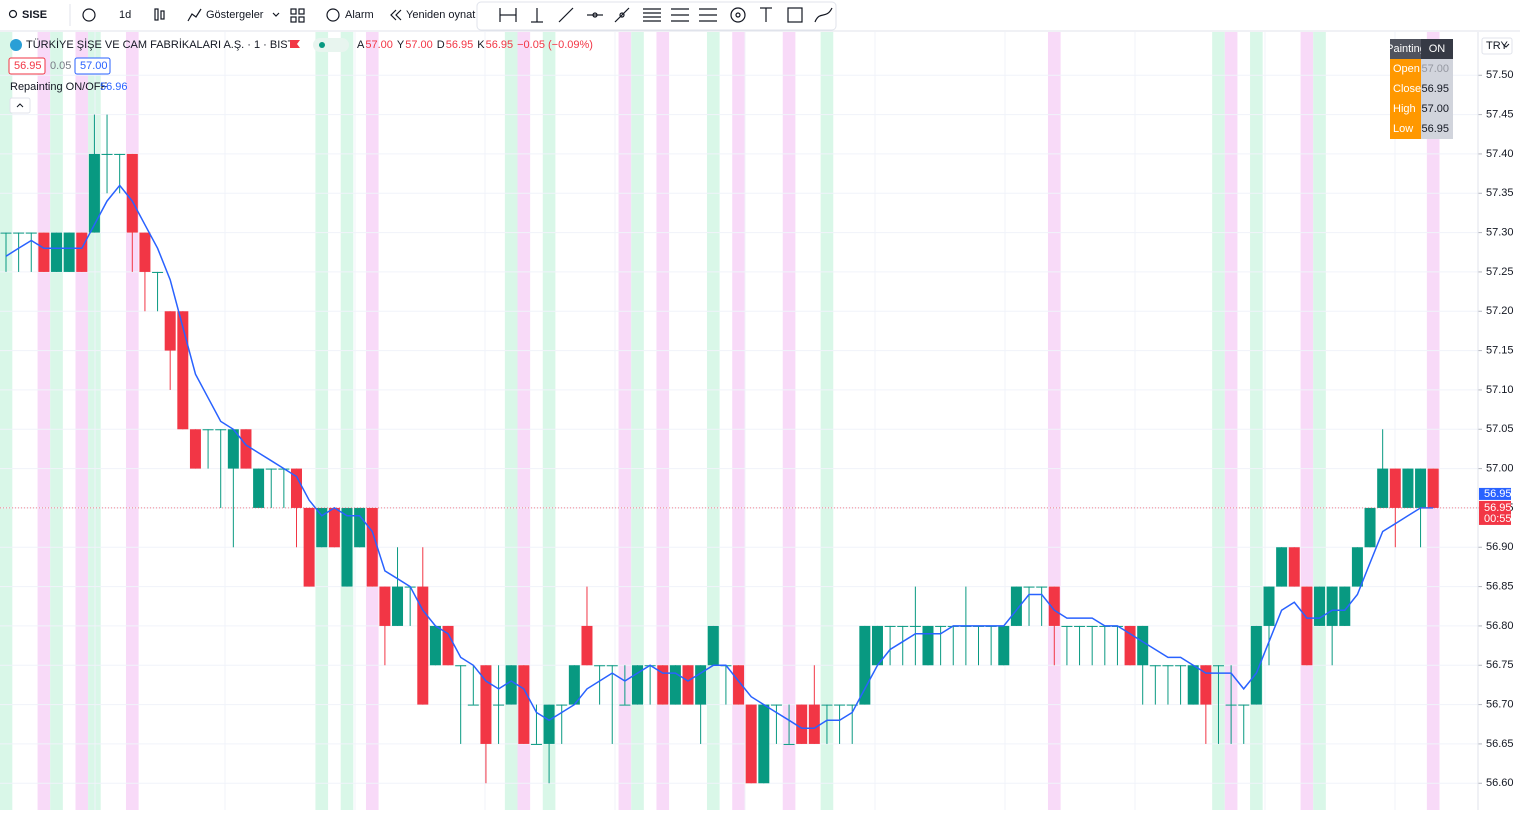 The height and width of the screenshot is (815, 1520). What do you see at coordinates (295, 44) in the screenshot?
I see `flag-icon` at bounding box center [295, 44].